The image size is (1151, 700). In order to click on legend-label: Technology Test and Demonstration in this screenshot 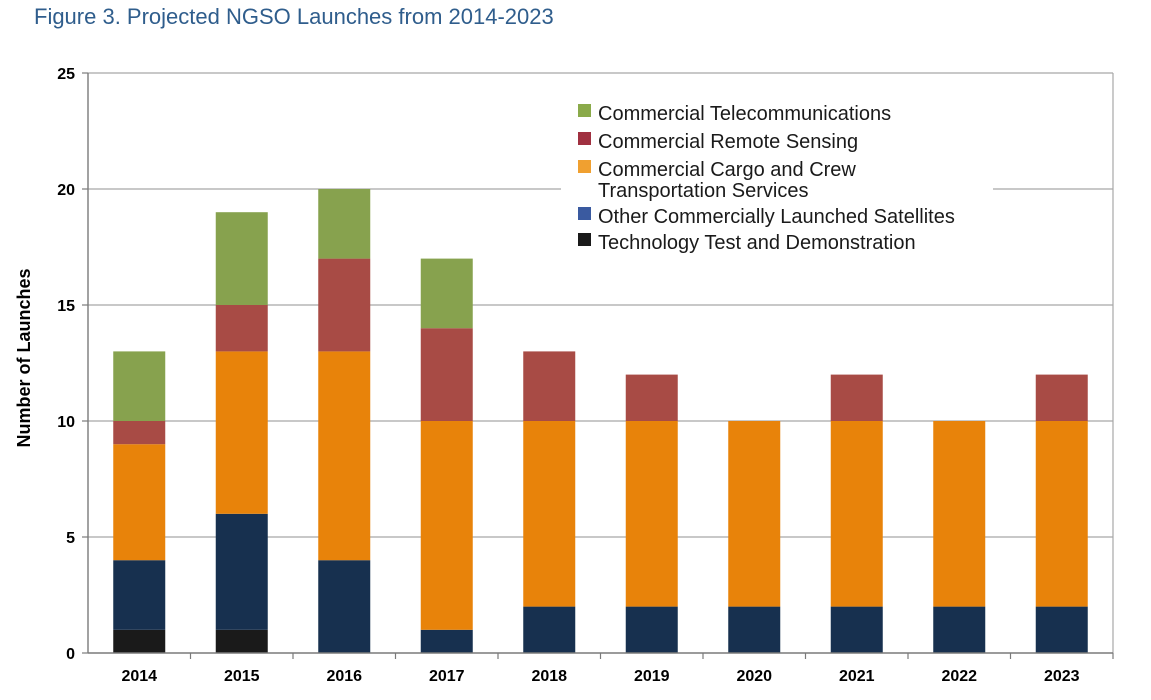, I will do `click(757, 243)`.